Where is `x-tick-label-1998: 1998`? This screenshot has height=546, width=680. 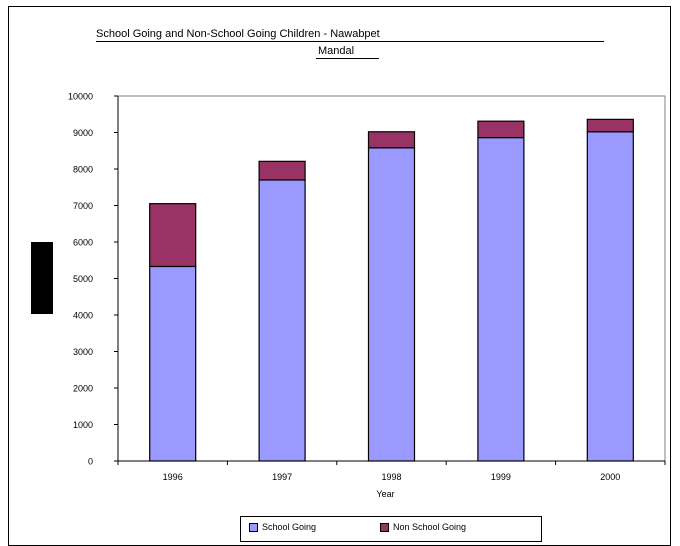 x-tick-label-1998: 1998 is located at coordinates (391, 477).